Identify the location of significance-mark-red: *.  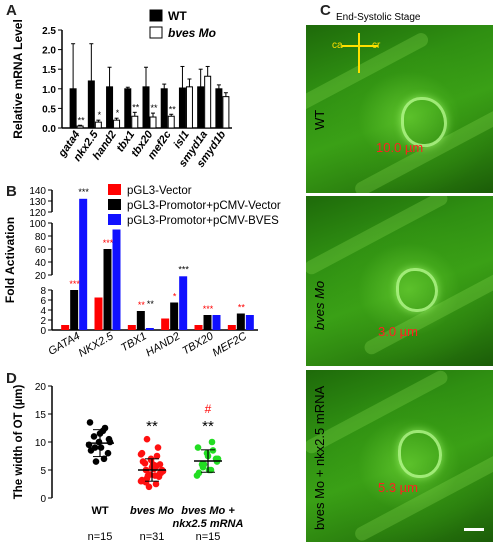
(175, 297).